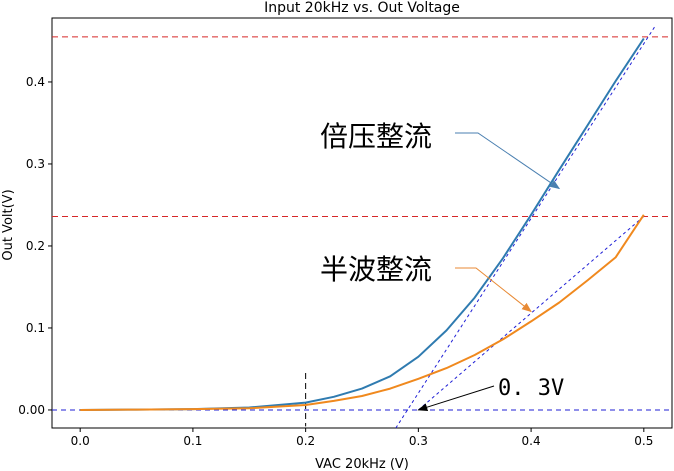 The width and height of the screenshot is (674, 471). Describe the element at coordinates (376, 136) in the screenshot. I see `annotation-voltage-doubler: 倍压整流` at that location.